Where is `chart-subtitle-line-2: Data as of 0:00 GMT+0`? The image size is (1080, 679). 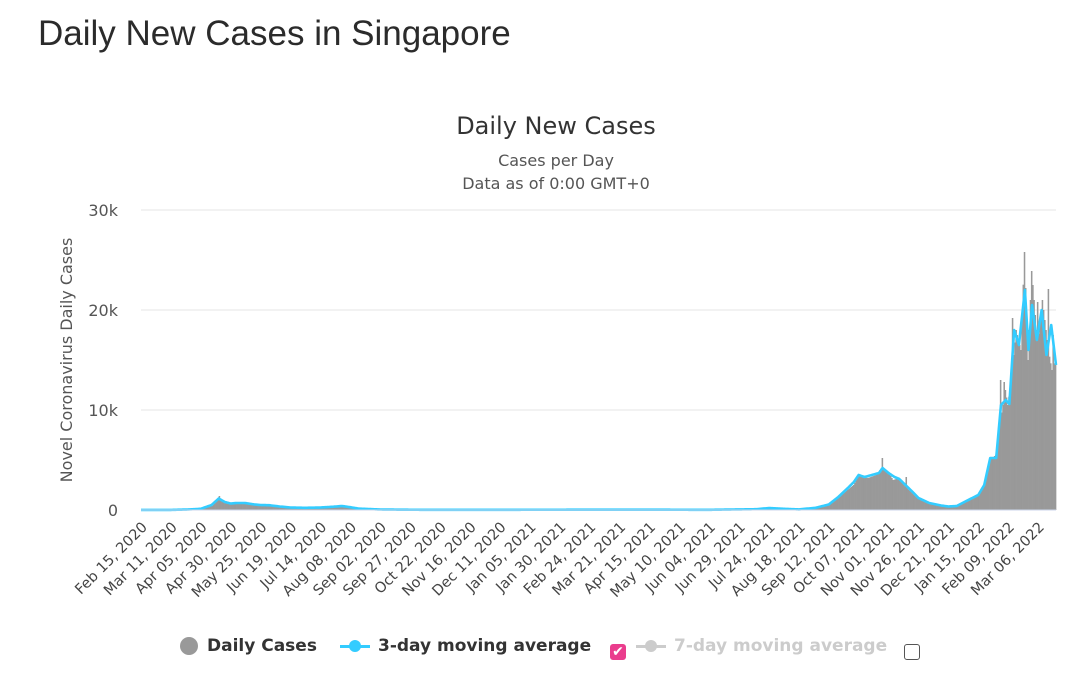 chart-subtitle-line-2: Data as of 0:00 GMT+0 is located at coordinates (556, 183).